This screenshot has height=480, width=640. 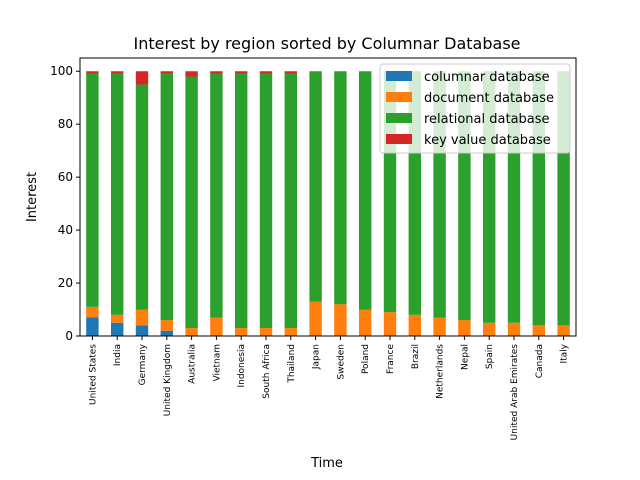 What do you see at coordinates (391, 359) in the screenshot?
I see `x-tick-label: France` at bounding box center [391, 359].